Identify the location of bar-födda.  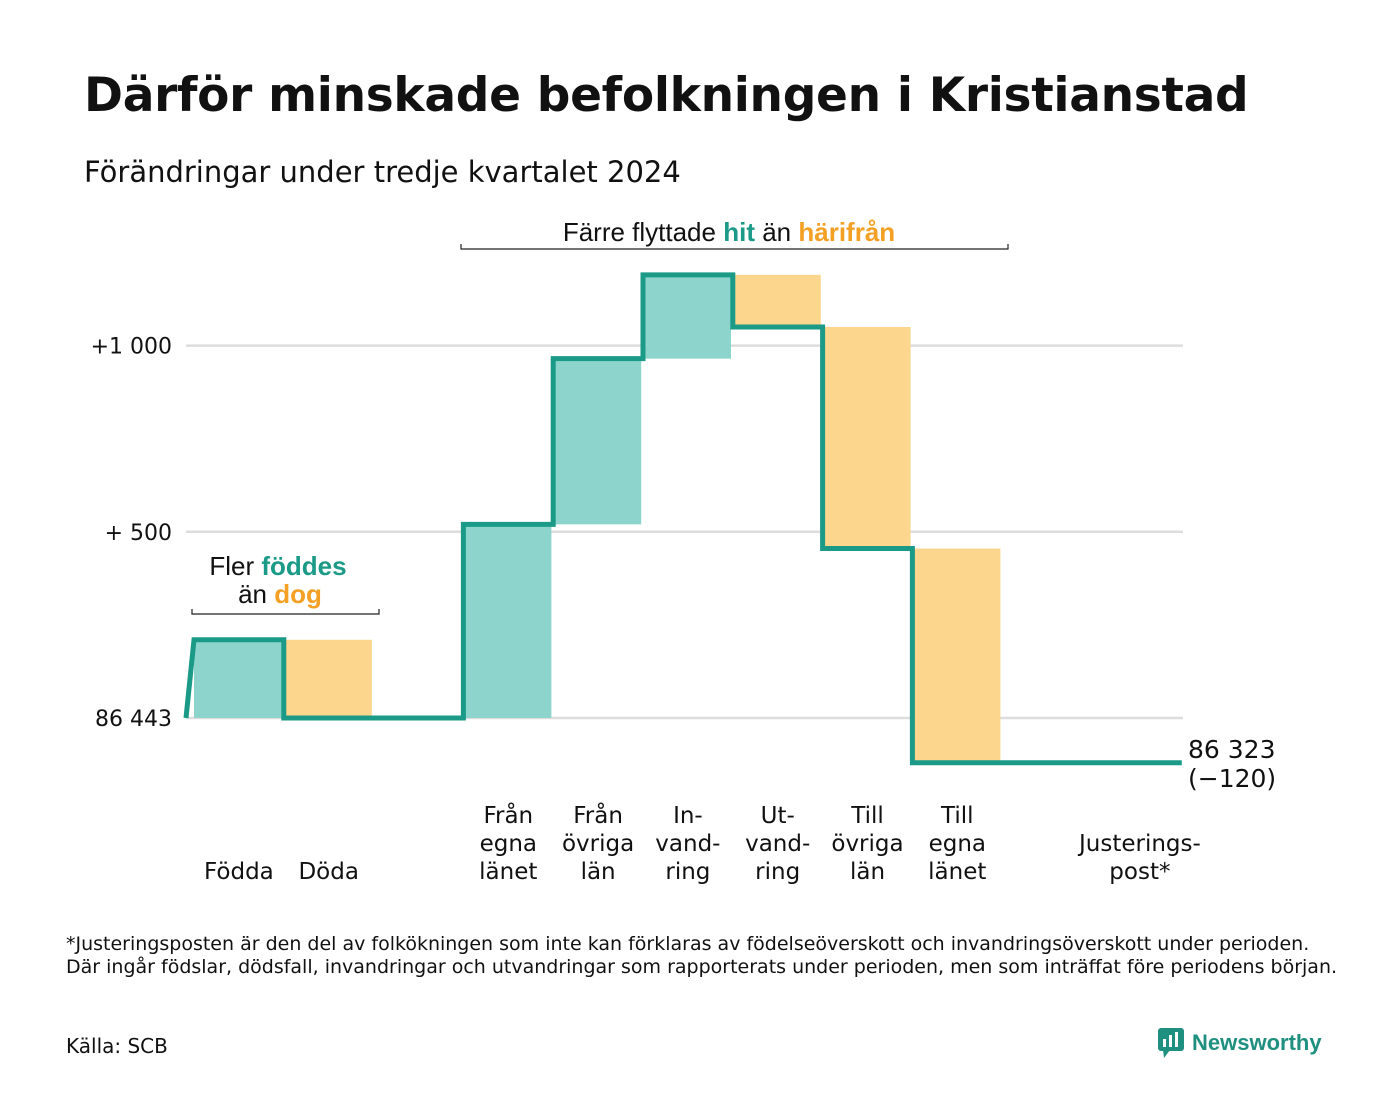
(238, 678).